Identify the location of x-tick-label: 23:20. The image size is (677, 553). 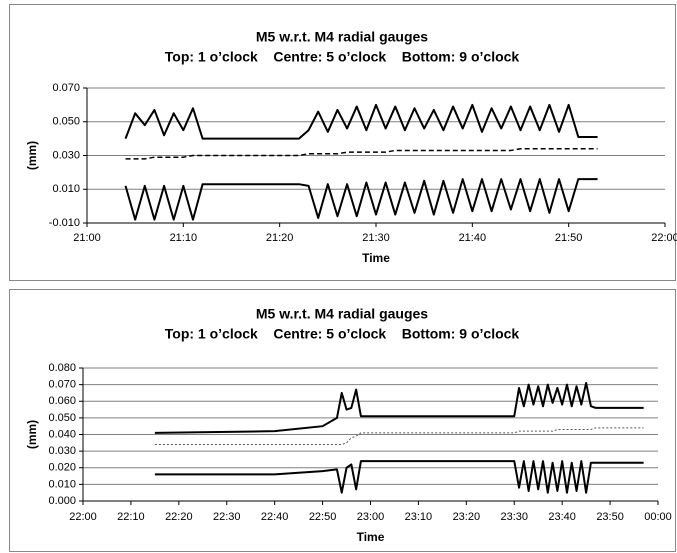
(467, 517).